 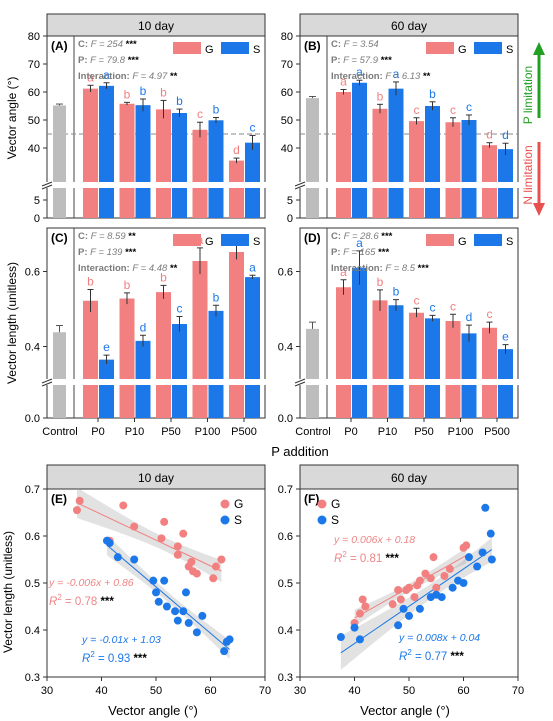 What do you see at coordinates (143, 327) in the screenshot?
I see `sig-letter-S-P10: d` at bounding box center [143, 327].